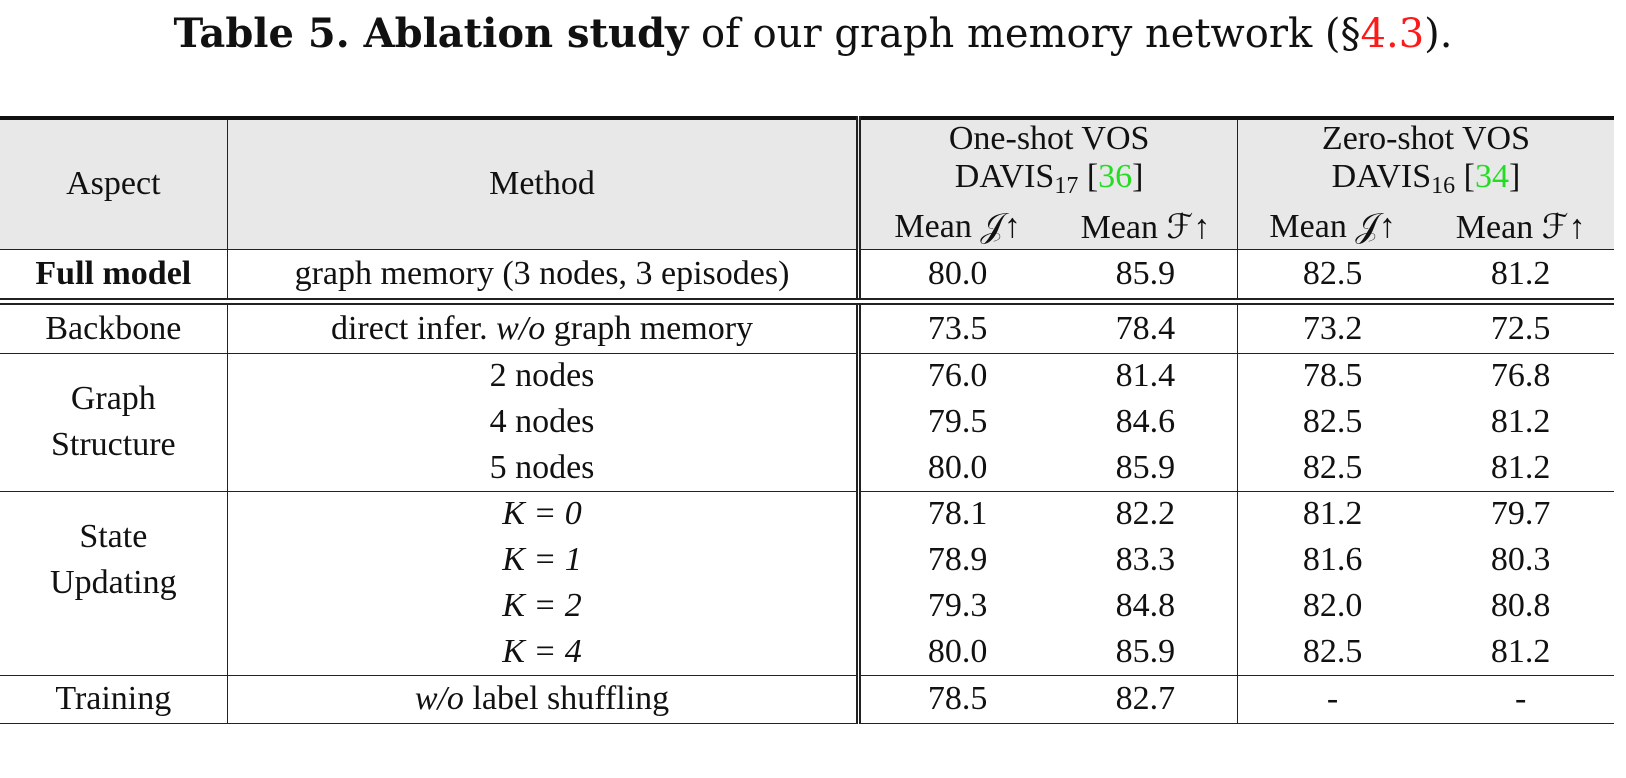 Image resolution: width=1626 pixels, height=778 pixels. Describe the element at coordinates (1145, 327) in the screenshot. I see `value-cell: 78.4` at that location.